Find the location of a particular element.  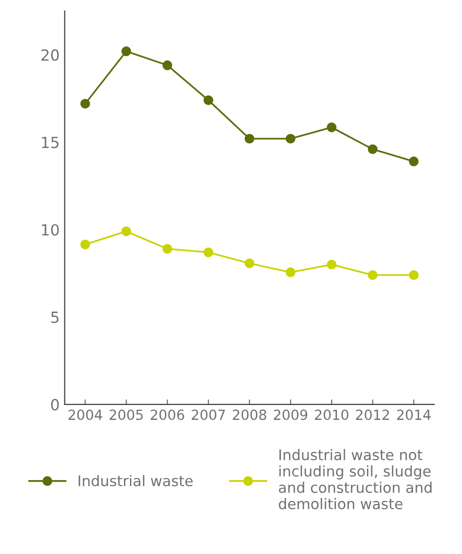

y-tick-label: 5 is located at coordinates (54, 318).